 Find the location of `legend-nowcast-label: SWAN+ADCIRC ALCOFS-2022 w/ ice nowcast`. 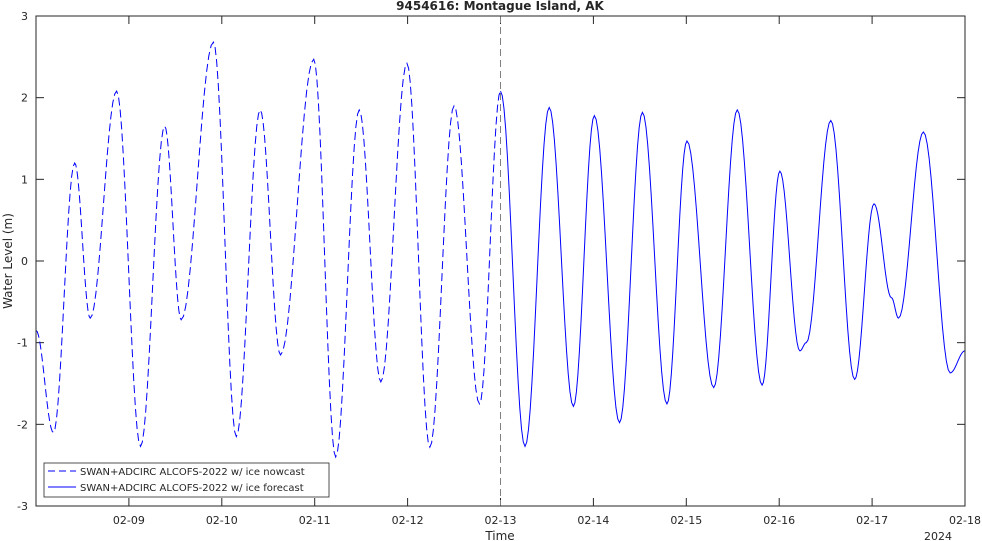

legend-nowcast-label: SWAN+ADCIRC ALCOFS-2022 w/ ice nowcast is located at coordinates (192, 472).